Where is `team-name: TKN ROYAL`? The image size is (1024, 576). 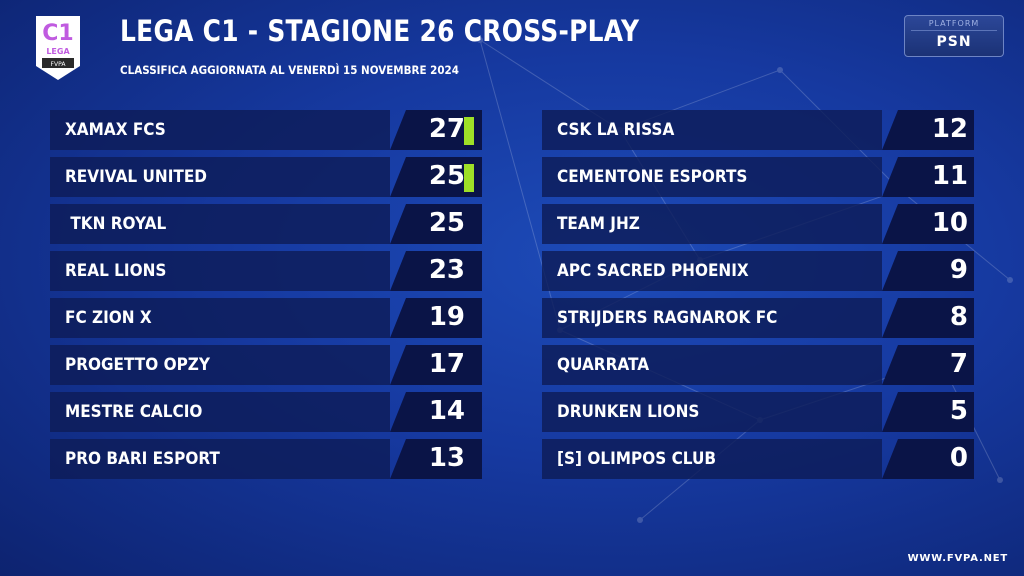
team-name: TKN ROYAL is located at coordinates (116, 224).